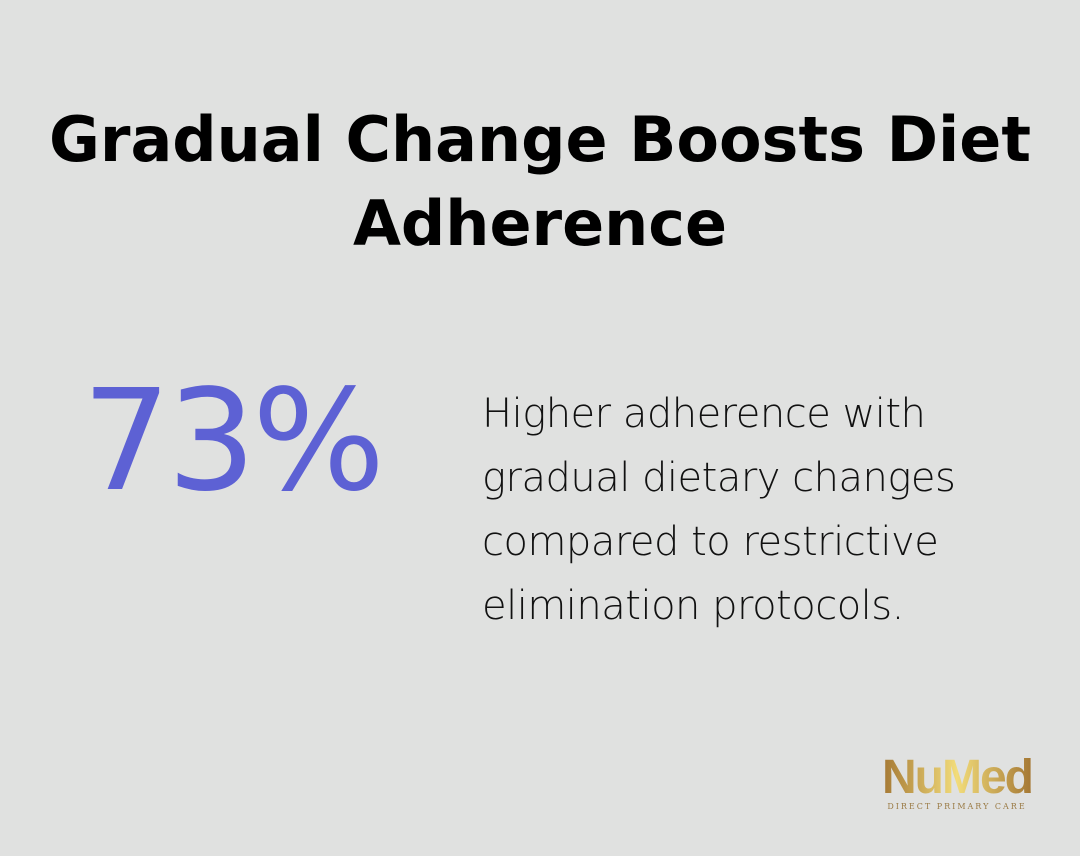  I want to click on logo-tagline: DIRECT PRIMARY CARE, so click(957, 806).